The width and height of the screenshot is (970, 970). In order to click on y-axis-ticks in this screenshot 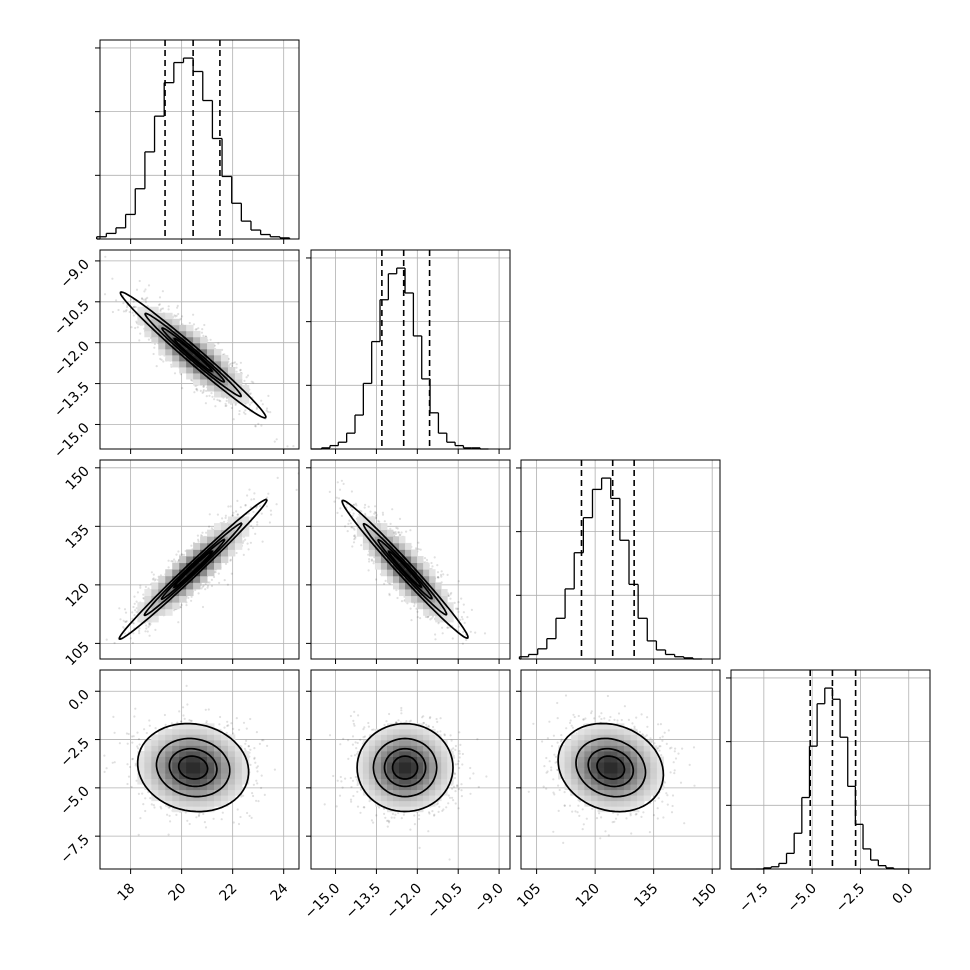, I will do `click(97, 342)`.